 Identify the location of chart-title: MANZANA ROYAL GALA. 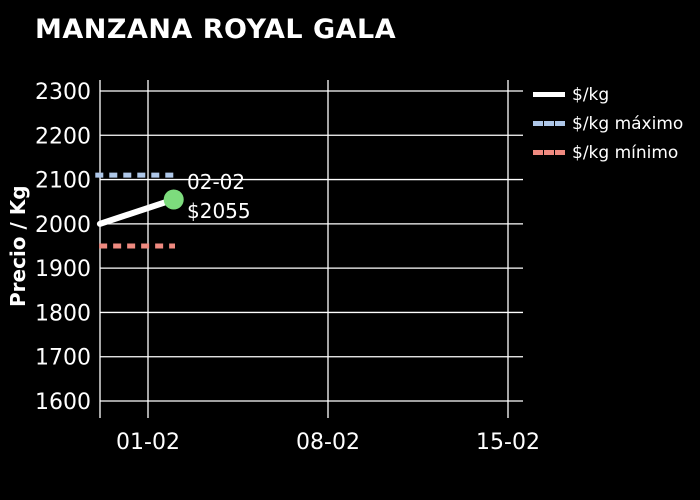
(216, 29).